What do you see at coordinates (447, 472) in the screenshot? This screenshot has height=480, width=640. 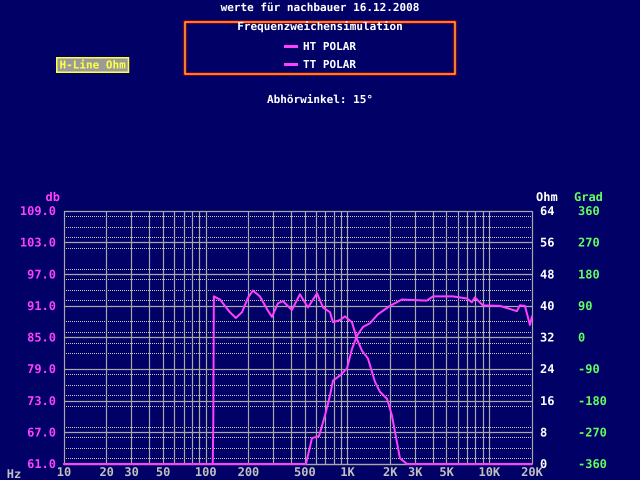 I see `x-tick-label: 5K` at bounding box center [447, 472].